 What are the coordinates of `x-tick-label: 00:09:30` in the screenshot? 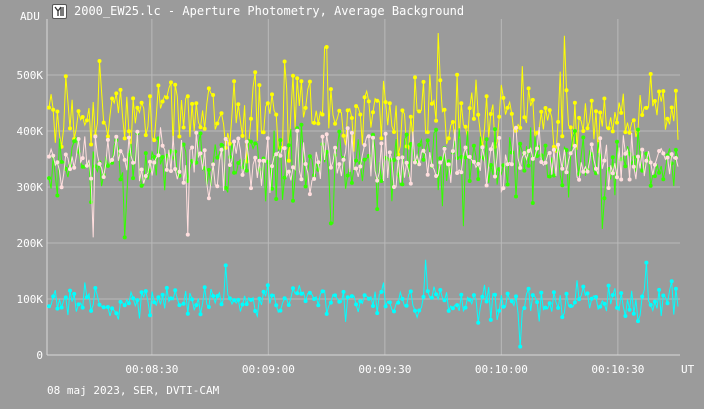 It's located at (384, 369).